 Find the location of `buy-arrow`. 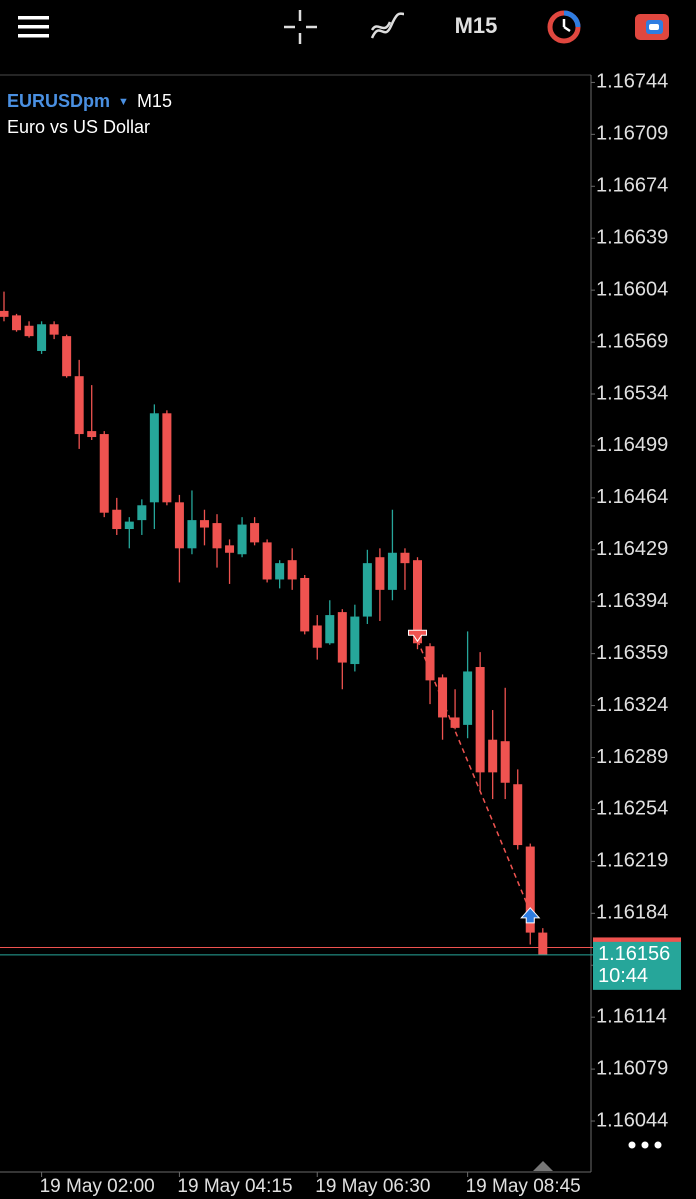

buy-arrow is located at coordinates (530, 915).